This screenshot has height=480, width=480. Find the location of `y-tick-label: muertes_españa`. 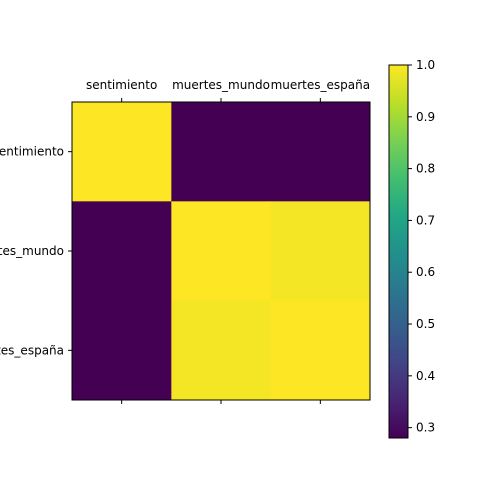

y-tick-label: muertes_españa is located at coordinates (32, 350).